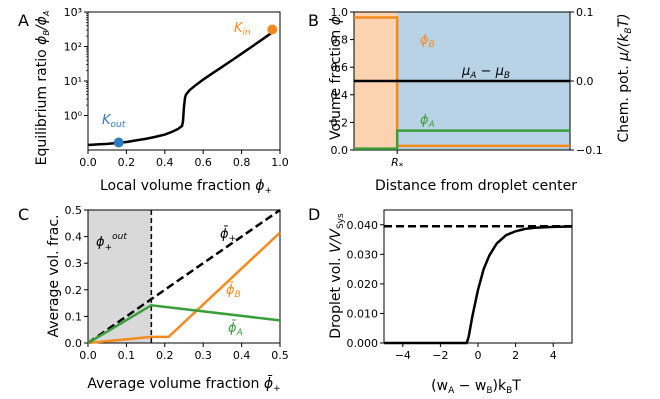  What do you see at coordinates (235, 329) in the screenshot?
I see `phibar-a-label: ϕ̄A` at bounding box center [235, 329].